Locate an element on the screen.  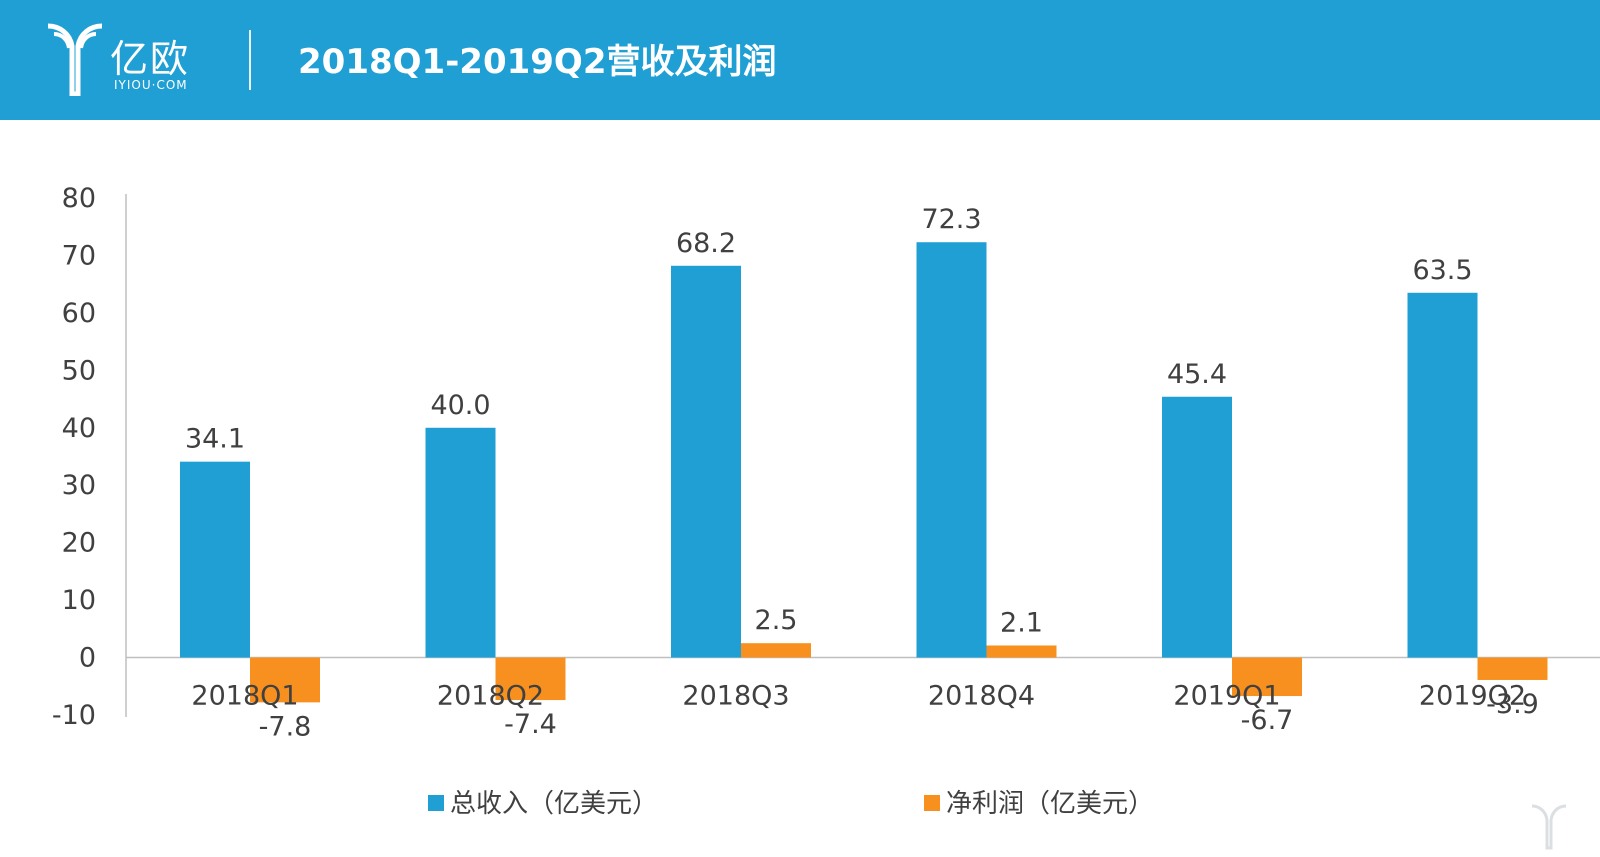
legend-label-profit: 净利润（亿美元） is located at coordinates (1050, 804).